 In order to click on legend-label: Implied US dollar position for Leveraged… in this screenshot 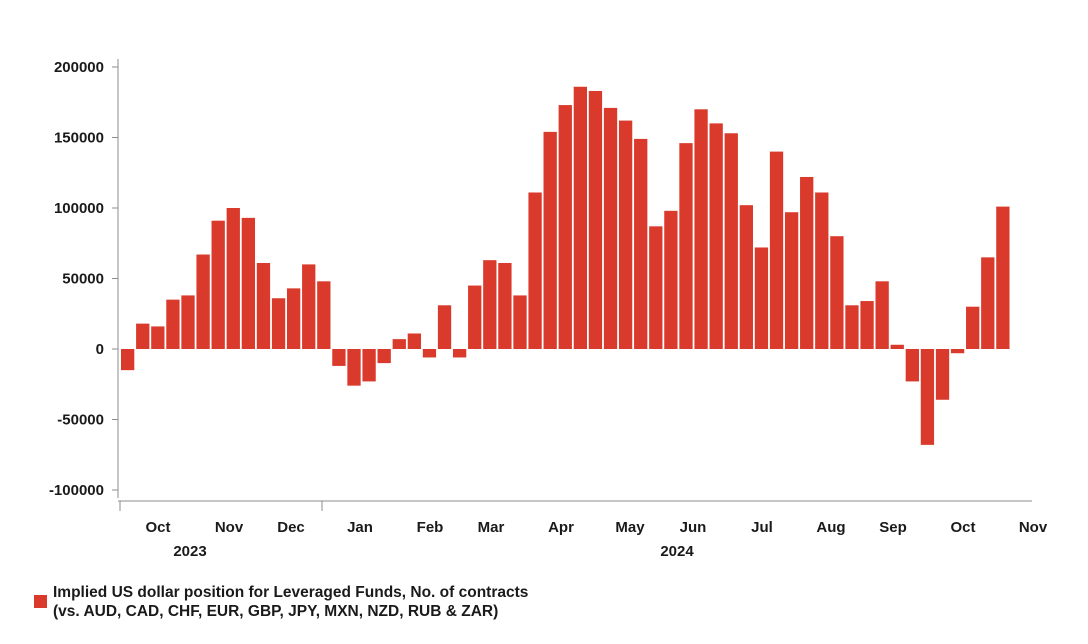, I will do `click(290, 602)`.